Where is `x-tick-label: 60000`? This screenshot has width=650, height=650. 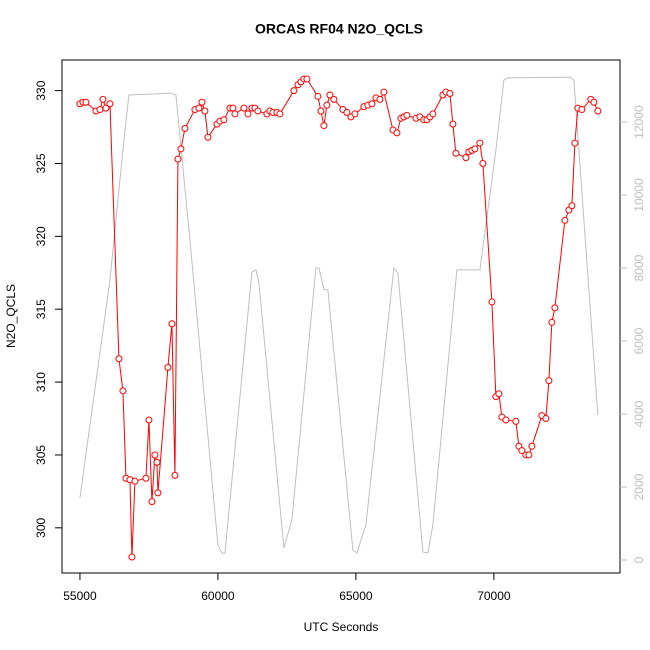
x-tick-label: 60000 is located at coordinates (218, 596).